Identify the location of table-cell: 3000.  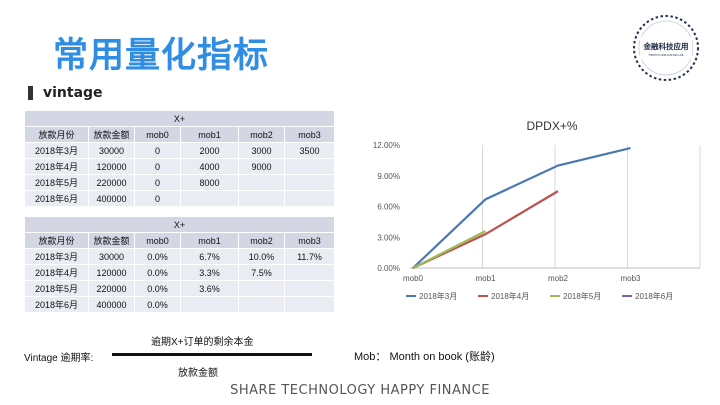
(261, 150).